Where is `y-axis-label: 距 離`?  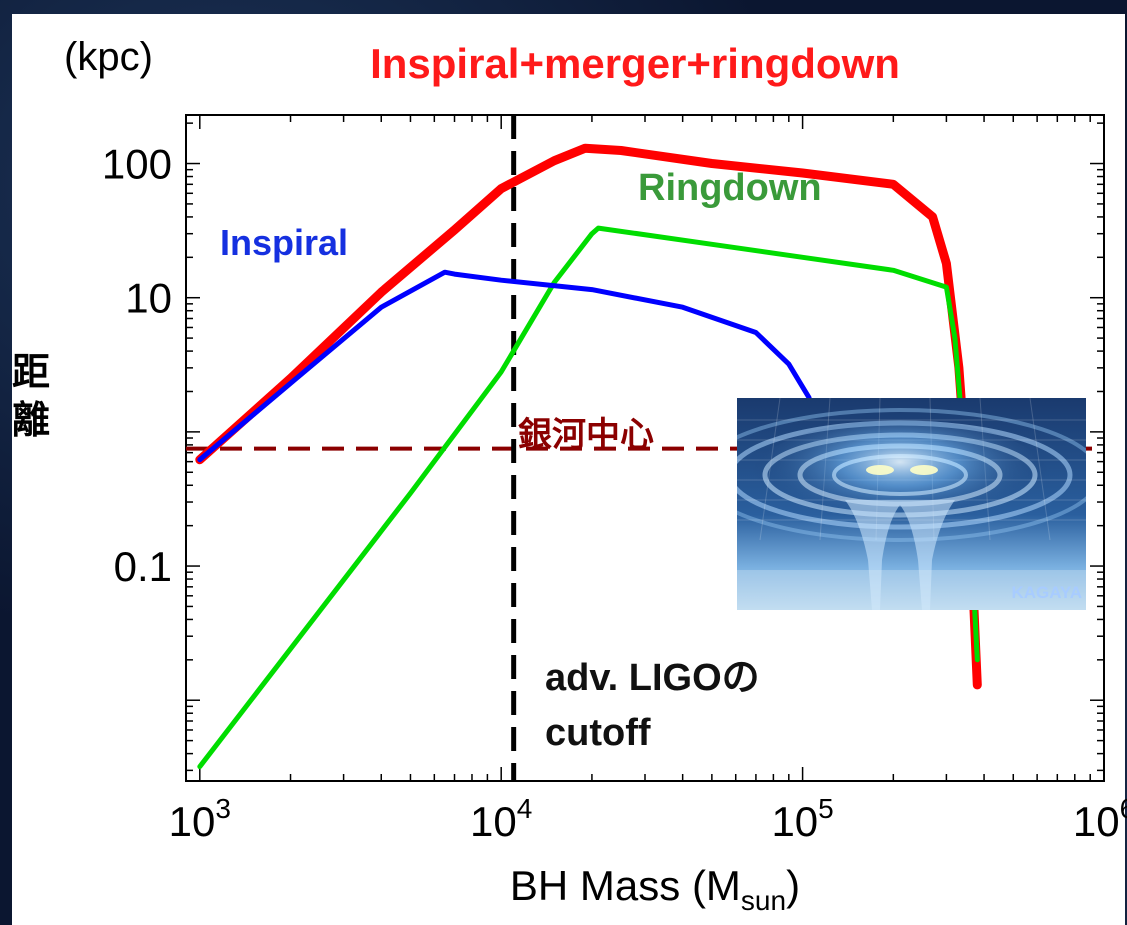
y-axis-label: 距 離 is located at coordinates (36, 397).